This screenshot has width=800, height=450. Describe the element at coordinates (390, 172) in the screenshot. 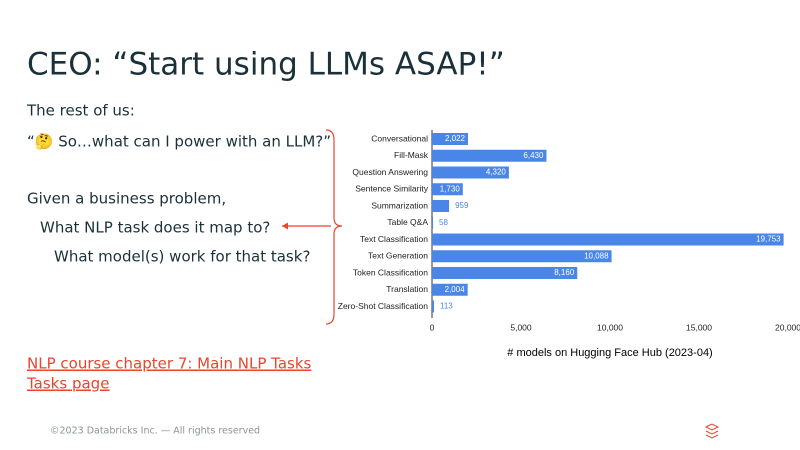

I see `y-tick-label: Question Answering` at that location.